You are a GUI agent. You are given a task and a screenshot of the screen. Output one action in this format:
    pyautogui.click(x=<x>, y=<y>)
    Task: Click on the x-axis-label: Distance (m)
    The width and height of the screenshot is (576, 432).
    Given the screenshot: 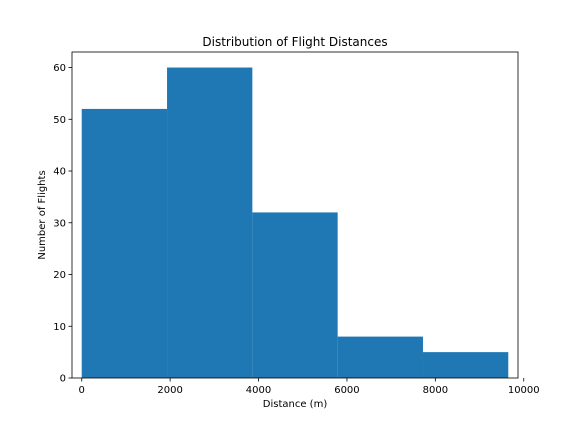 What is the action you would take?
    pyautogui.click(x=295, y=404)
    